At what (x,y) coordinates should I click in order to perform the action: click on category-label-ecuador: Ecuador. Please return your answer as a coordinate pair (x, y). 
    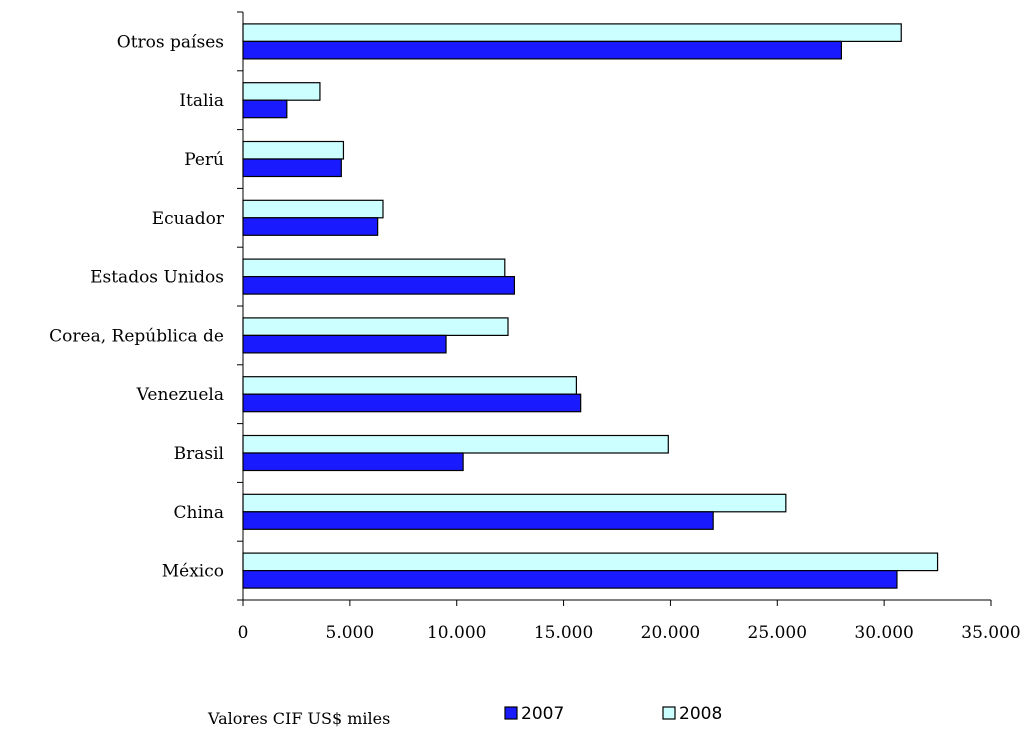
    Looking at the image, I should click on (188, 219).